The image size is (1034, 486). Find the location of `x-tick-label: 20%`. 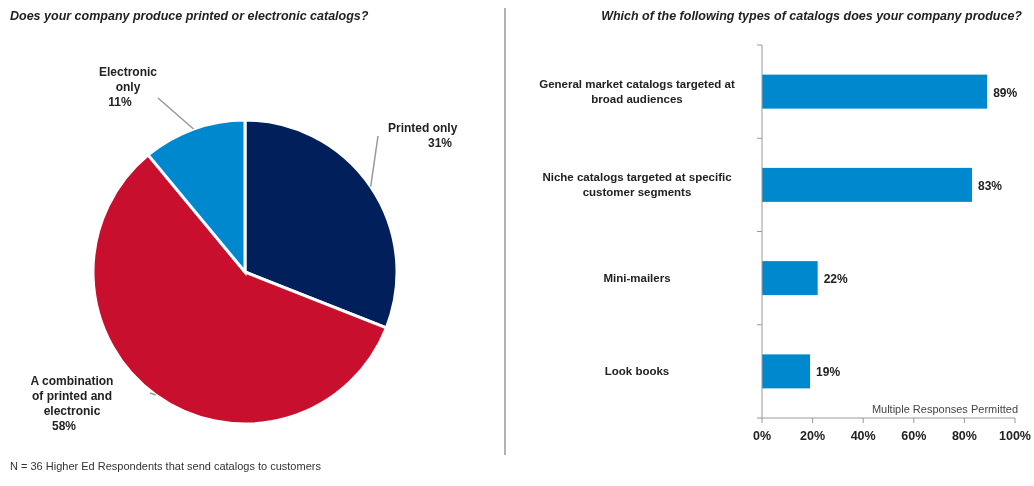

x-tick-label: 20% is located at coordinates (813, 436).